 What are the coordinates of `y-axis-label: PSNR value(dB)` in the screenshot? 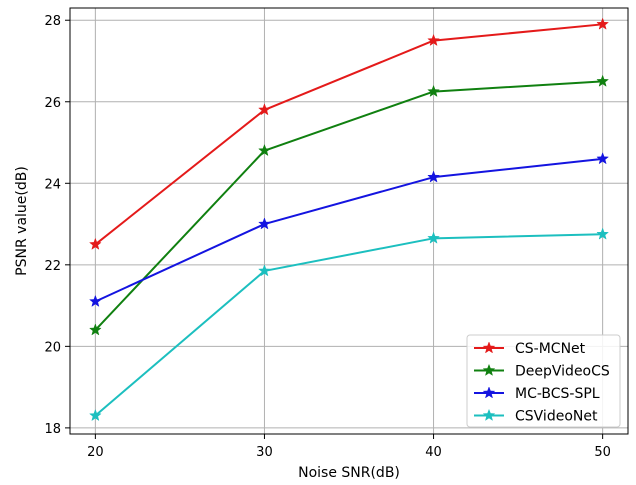 It's located at (22, 221).